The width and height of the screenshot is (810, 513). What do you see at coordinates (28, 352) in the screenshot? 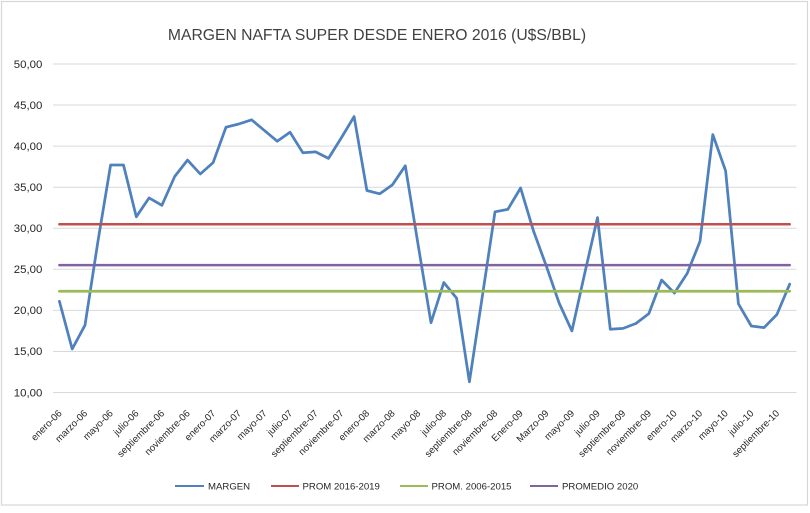
I see `svg-text: 15,00` at bounding box center [28, 352].